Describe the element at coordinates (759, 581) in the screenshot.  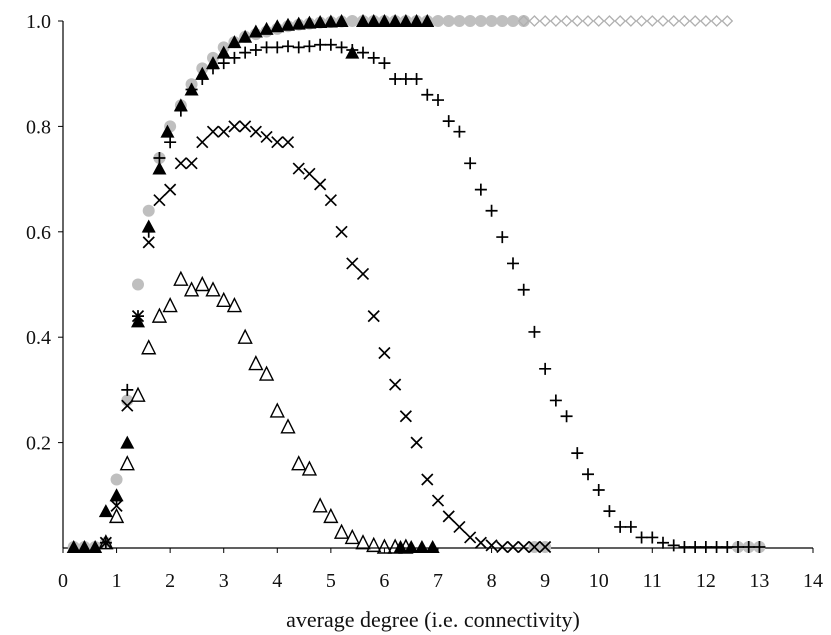
I see `x-tick-label: 13` at that location.